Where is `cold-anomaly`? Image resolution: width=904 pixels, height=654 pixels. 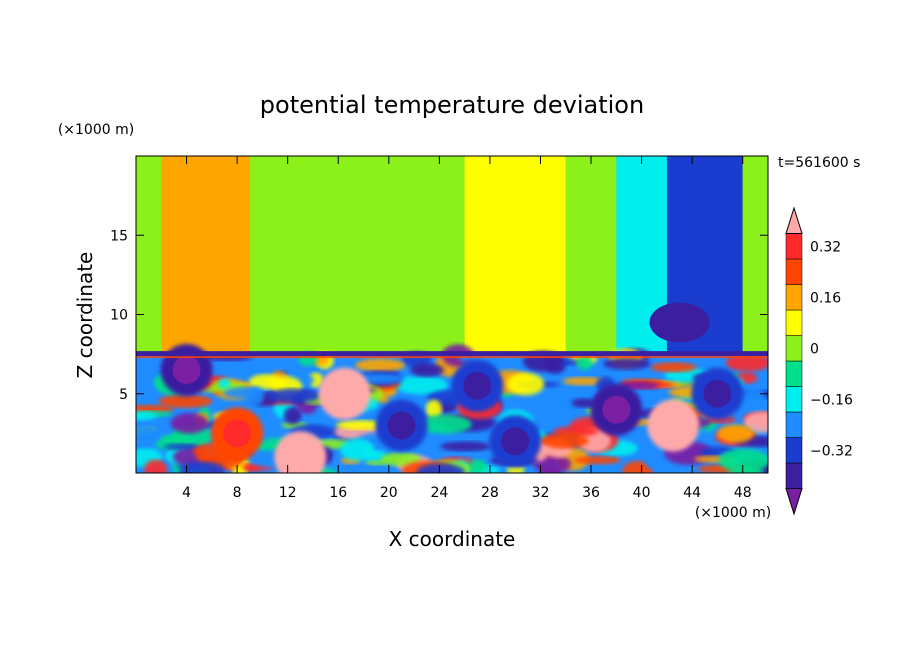 cold-anomaly is located at coordinates (679, 322).